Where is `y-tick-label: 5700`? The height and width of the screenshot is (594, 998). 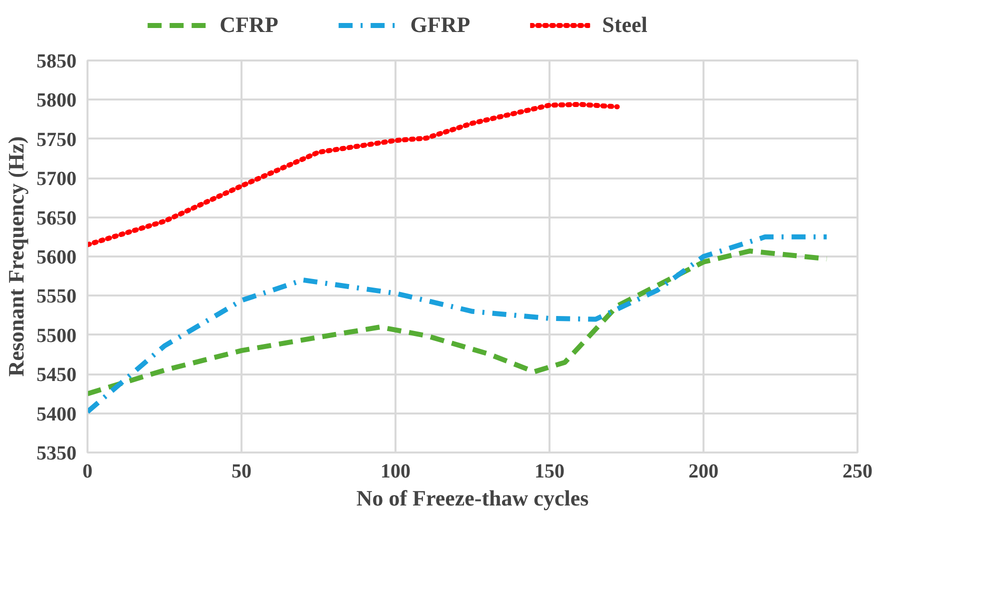 y-tick-label: 5700 is located at coordinates (56, 179).